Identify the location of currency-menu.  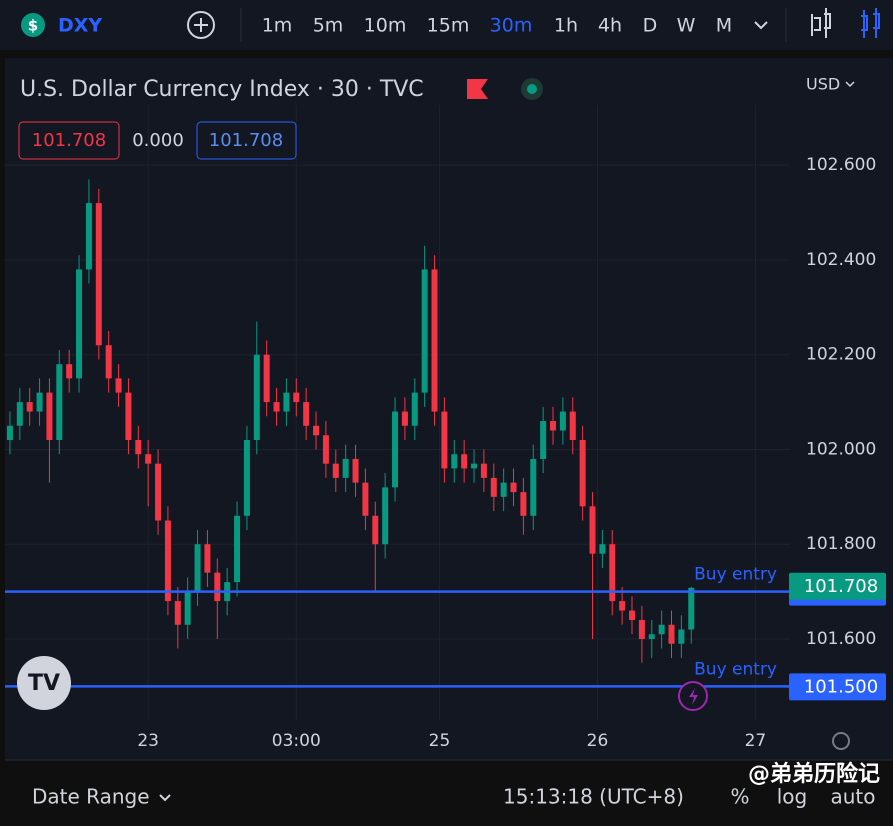
(850, 84).